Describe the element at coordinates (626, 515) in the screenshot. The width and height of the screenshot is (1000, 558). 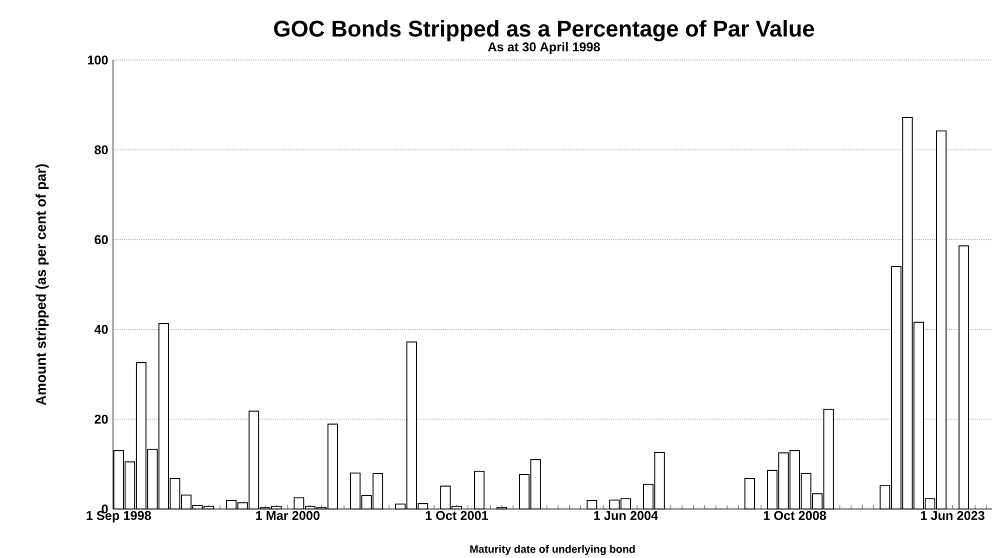
I see `x-tick-label: 1 Jun 2004` at that location.